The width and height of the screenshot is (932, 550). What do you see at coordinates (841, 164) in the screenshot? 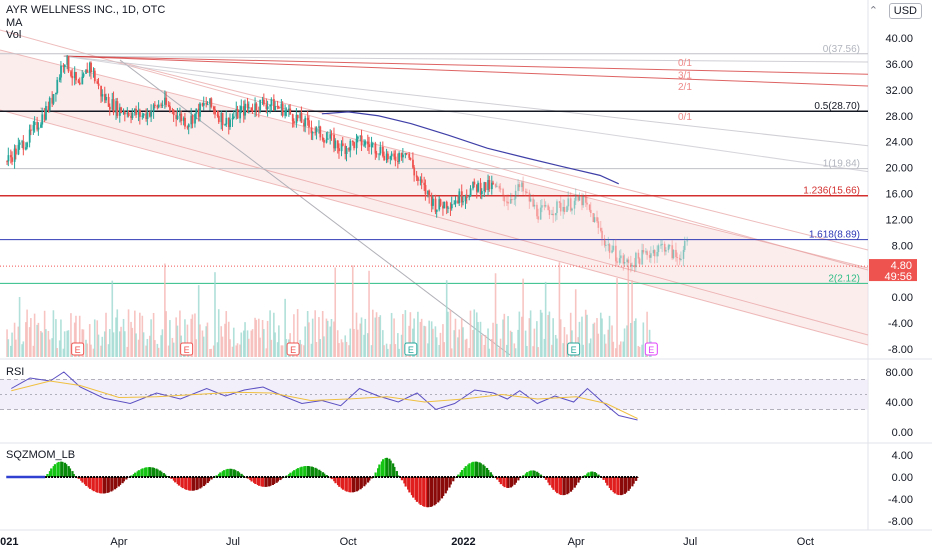
I see `fib-label: 1(19.84)` at bounding box center [841, 164].